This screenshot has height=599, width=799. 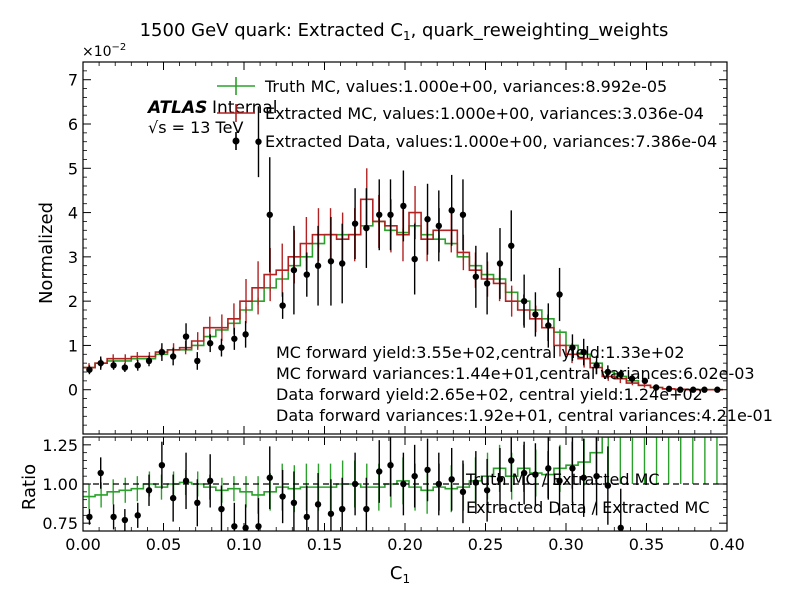 I want to click on x-tick-label: 0.00, so click(x=83, y=544).